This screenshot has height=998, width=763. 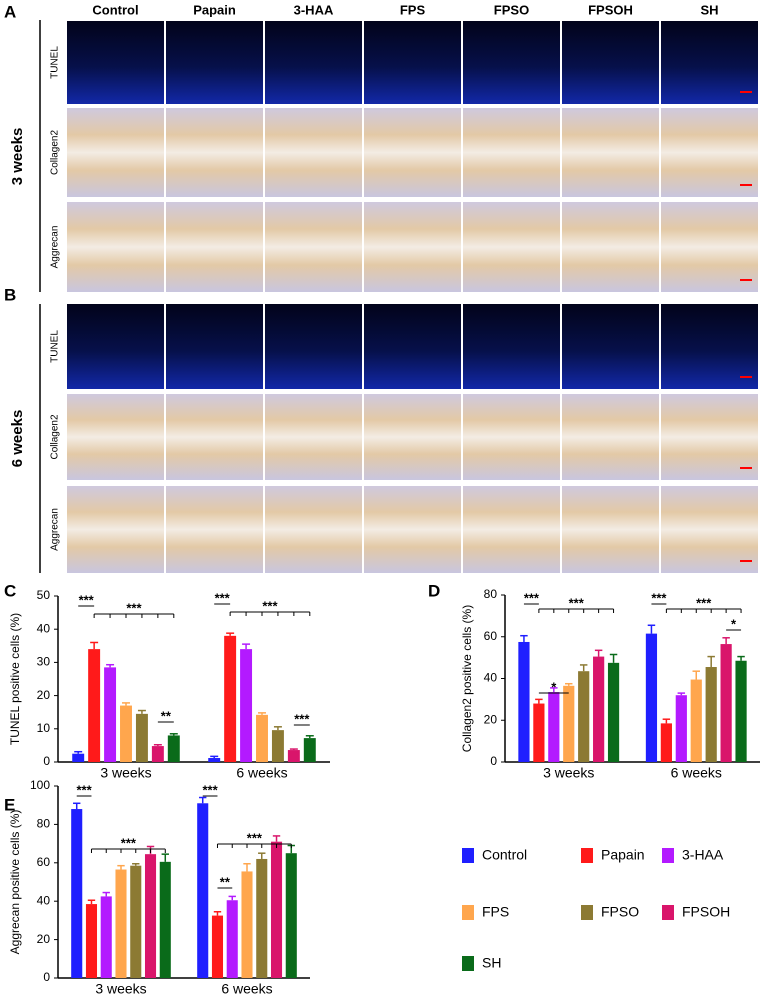 I want to click on panel-label: A, so click(x=10, y=11).